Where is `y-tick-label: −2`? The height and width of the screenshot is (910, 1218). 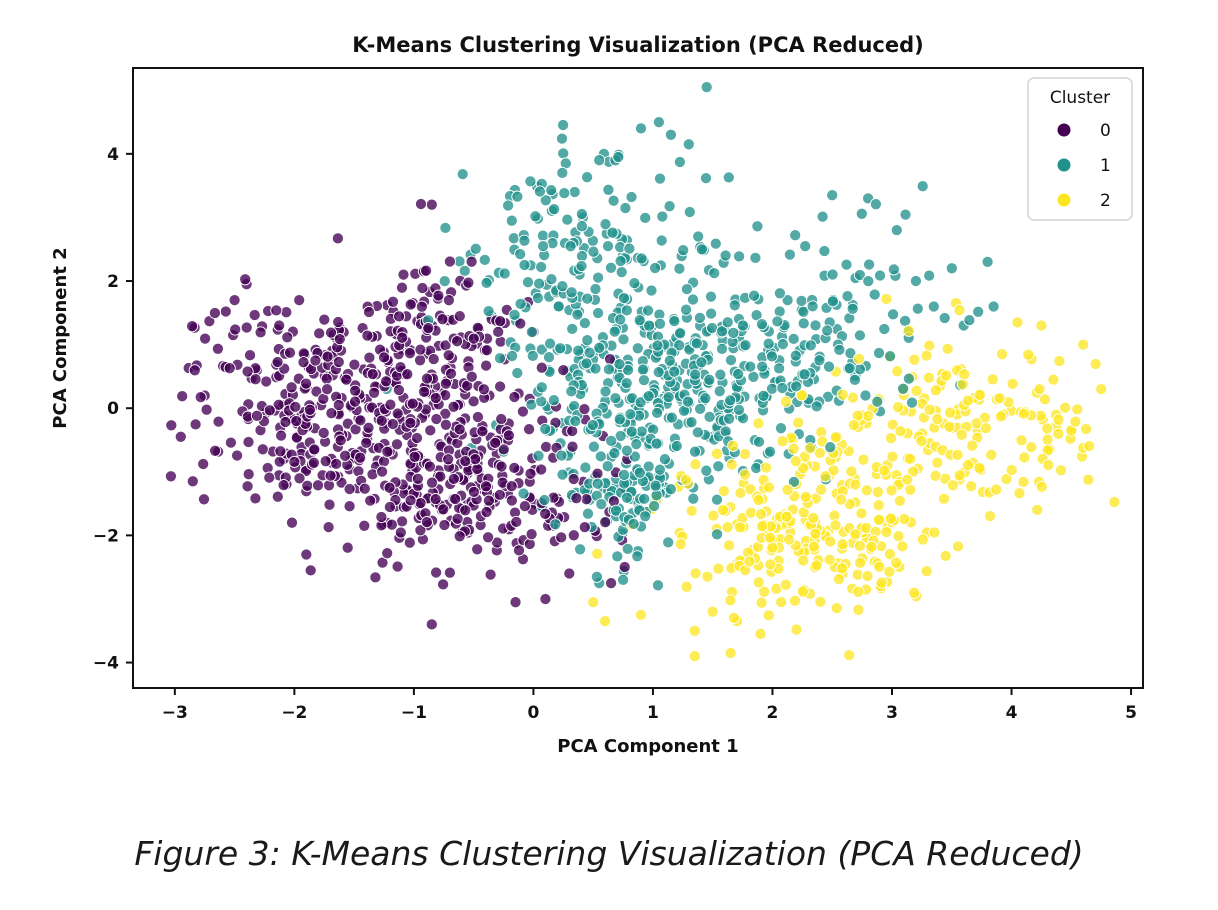 y-tick-label: −2 is located at coordinates (106, 536).